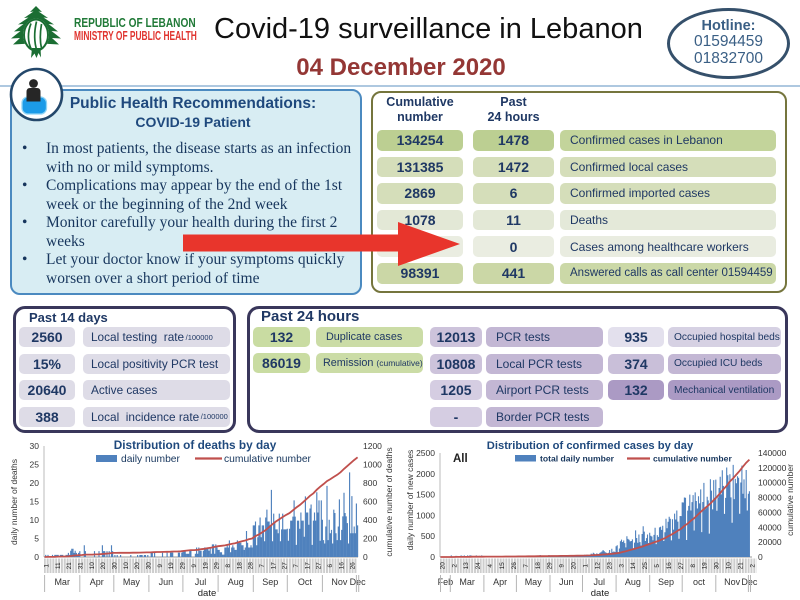  Describe the element at coordinates (370, 539) in the screenshot. I see `svg-text: 200` at that location.